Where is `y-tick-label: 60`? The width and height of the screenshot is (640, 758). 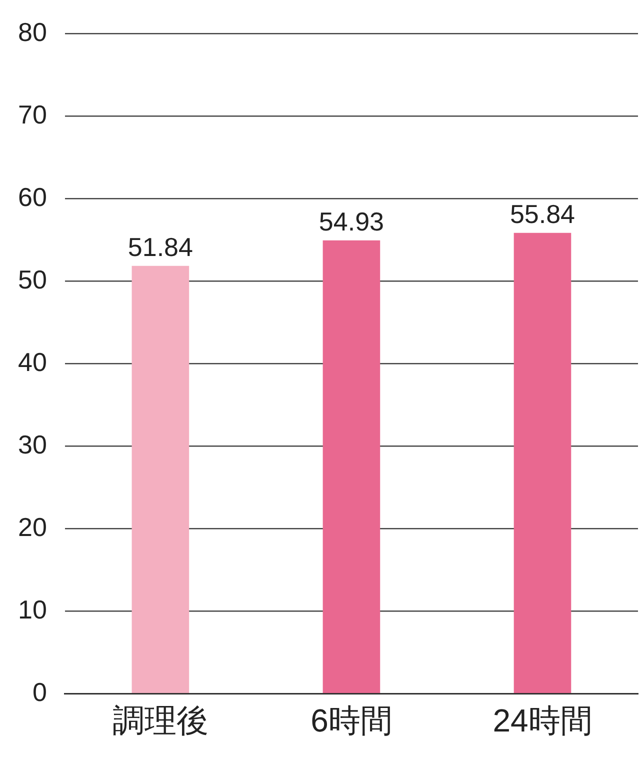 y-tick-label: 60 is located at coordinates (32, 197).